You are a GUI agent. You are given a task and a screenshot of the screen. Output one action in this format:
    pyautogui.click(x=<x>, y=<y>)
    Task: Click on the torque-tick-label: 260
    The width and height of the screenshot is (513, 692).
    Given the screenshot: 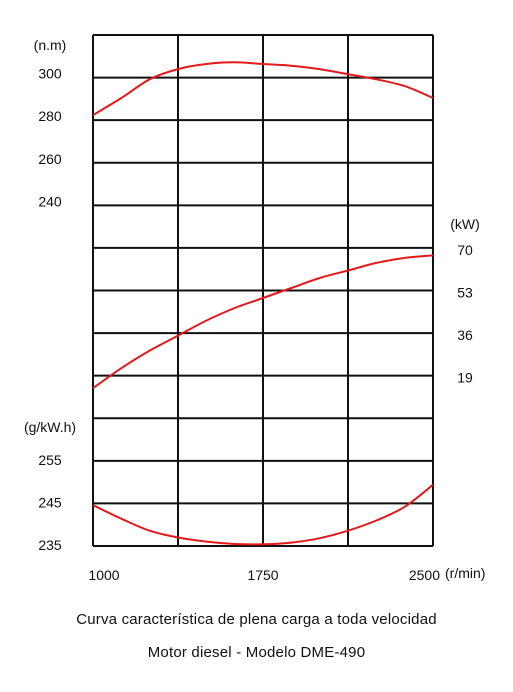 What is the action you would take?
    pyautogui.click(x=50, y=159)
    